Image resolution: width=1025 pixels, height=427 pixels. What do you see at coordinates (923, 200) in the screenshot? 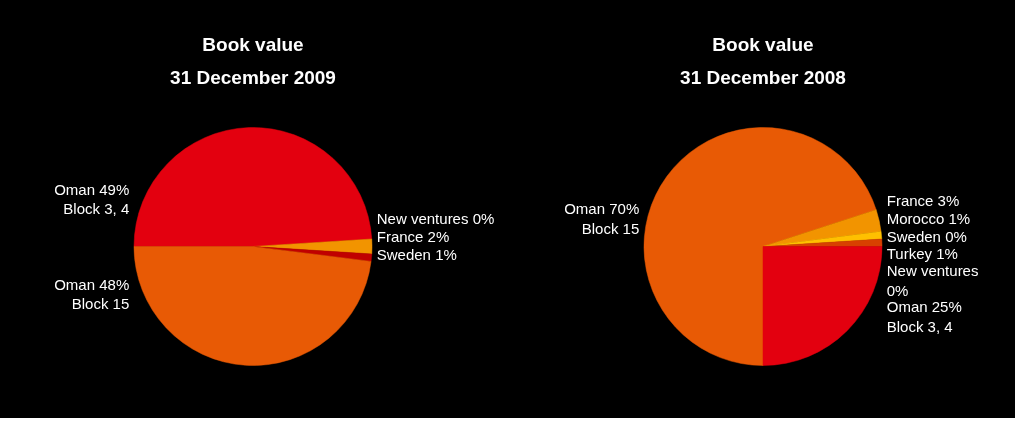
I see `slice-label: France 3%` at bounding box center [923, 200].